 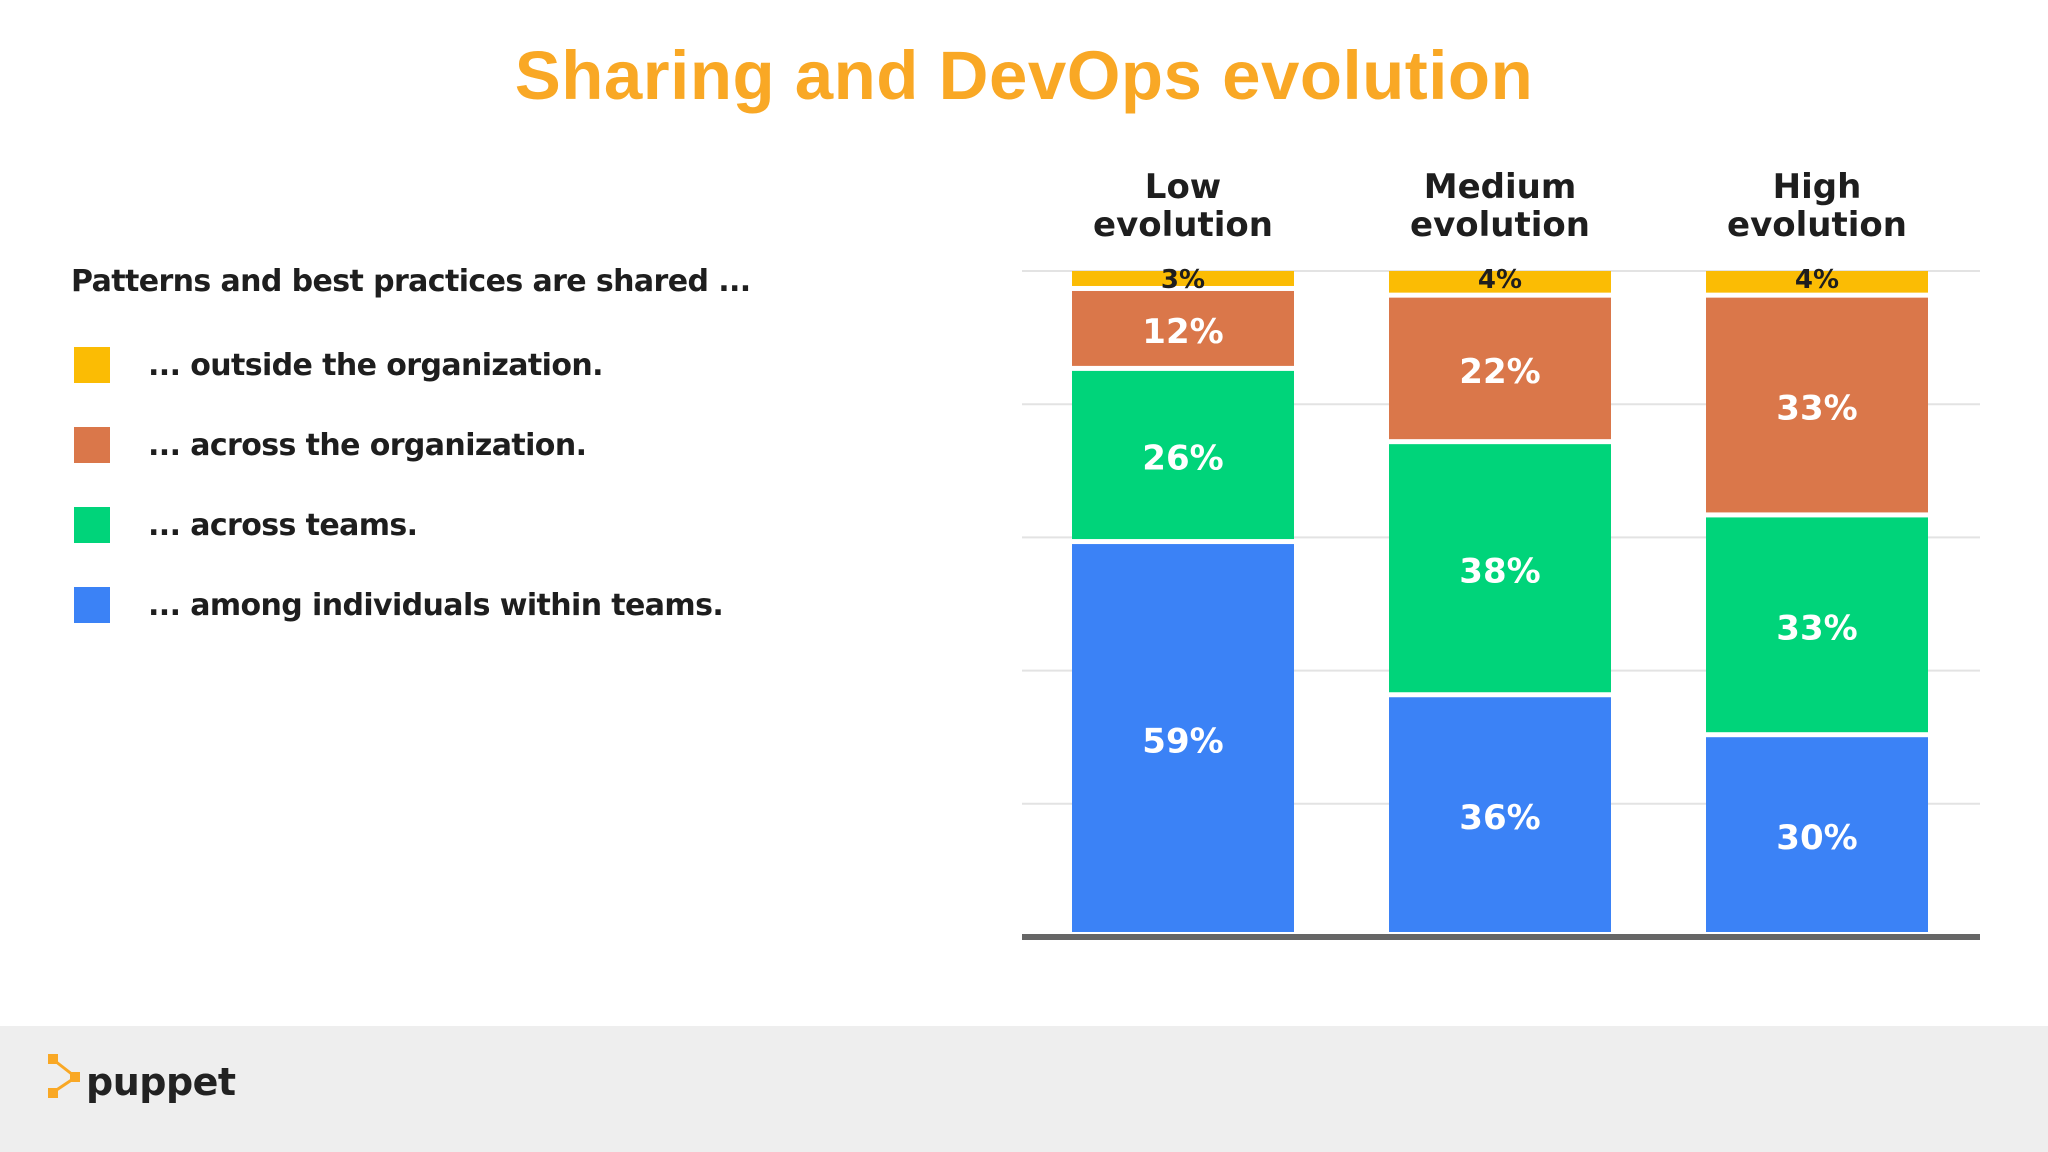 I want to click on data-label: 3%, so click(x=1183, y=280).